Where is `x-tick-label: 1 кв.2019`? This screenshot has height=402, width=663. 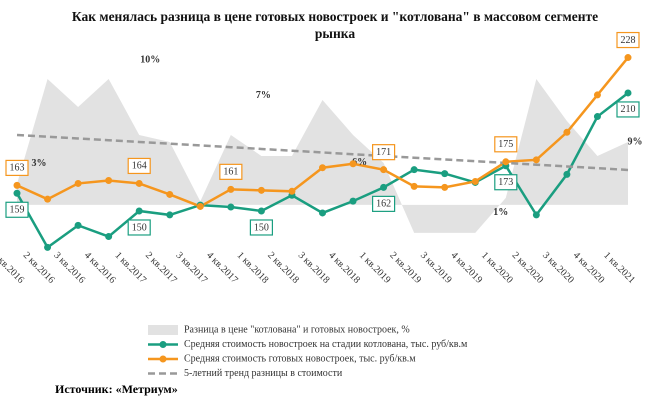 x-tick-label: 1 кв.2019 is located at coordinates (375, 268).